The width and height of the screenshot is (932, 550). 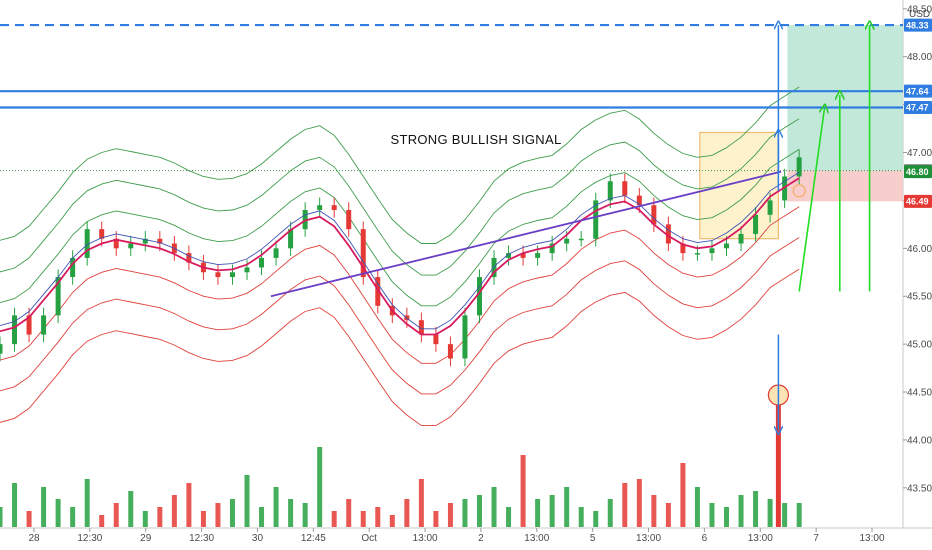 What do you see at coordinates (799, 191) in the screenshot?
I see `last-bar-marker` at bounding box center [799, 191].